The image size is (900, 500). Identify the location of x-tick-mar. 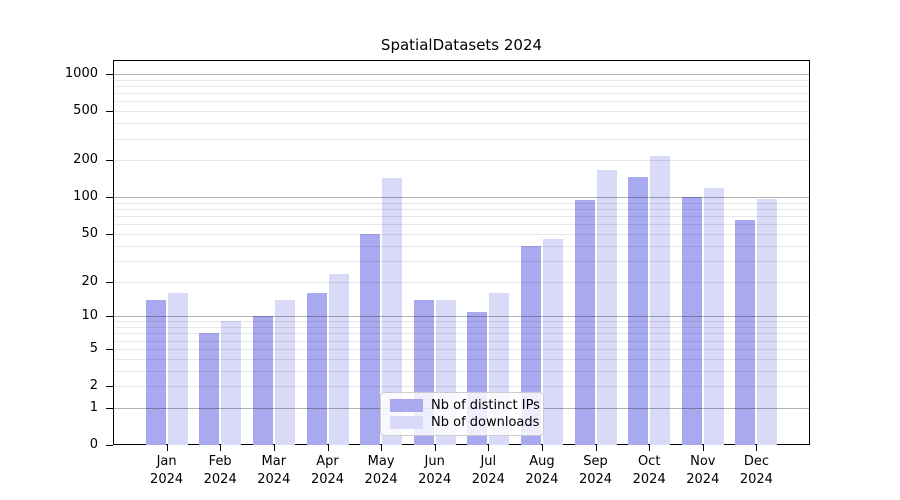
(274, 448).